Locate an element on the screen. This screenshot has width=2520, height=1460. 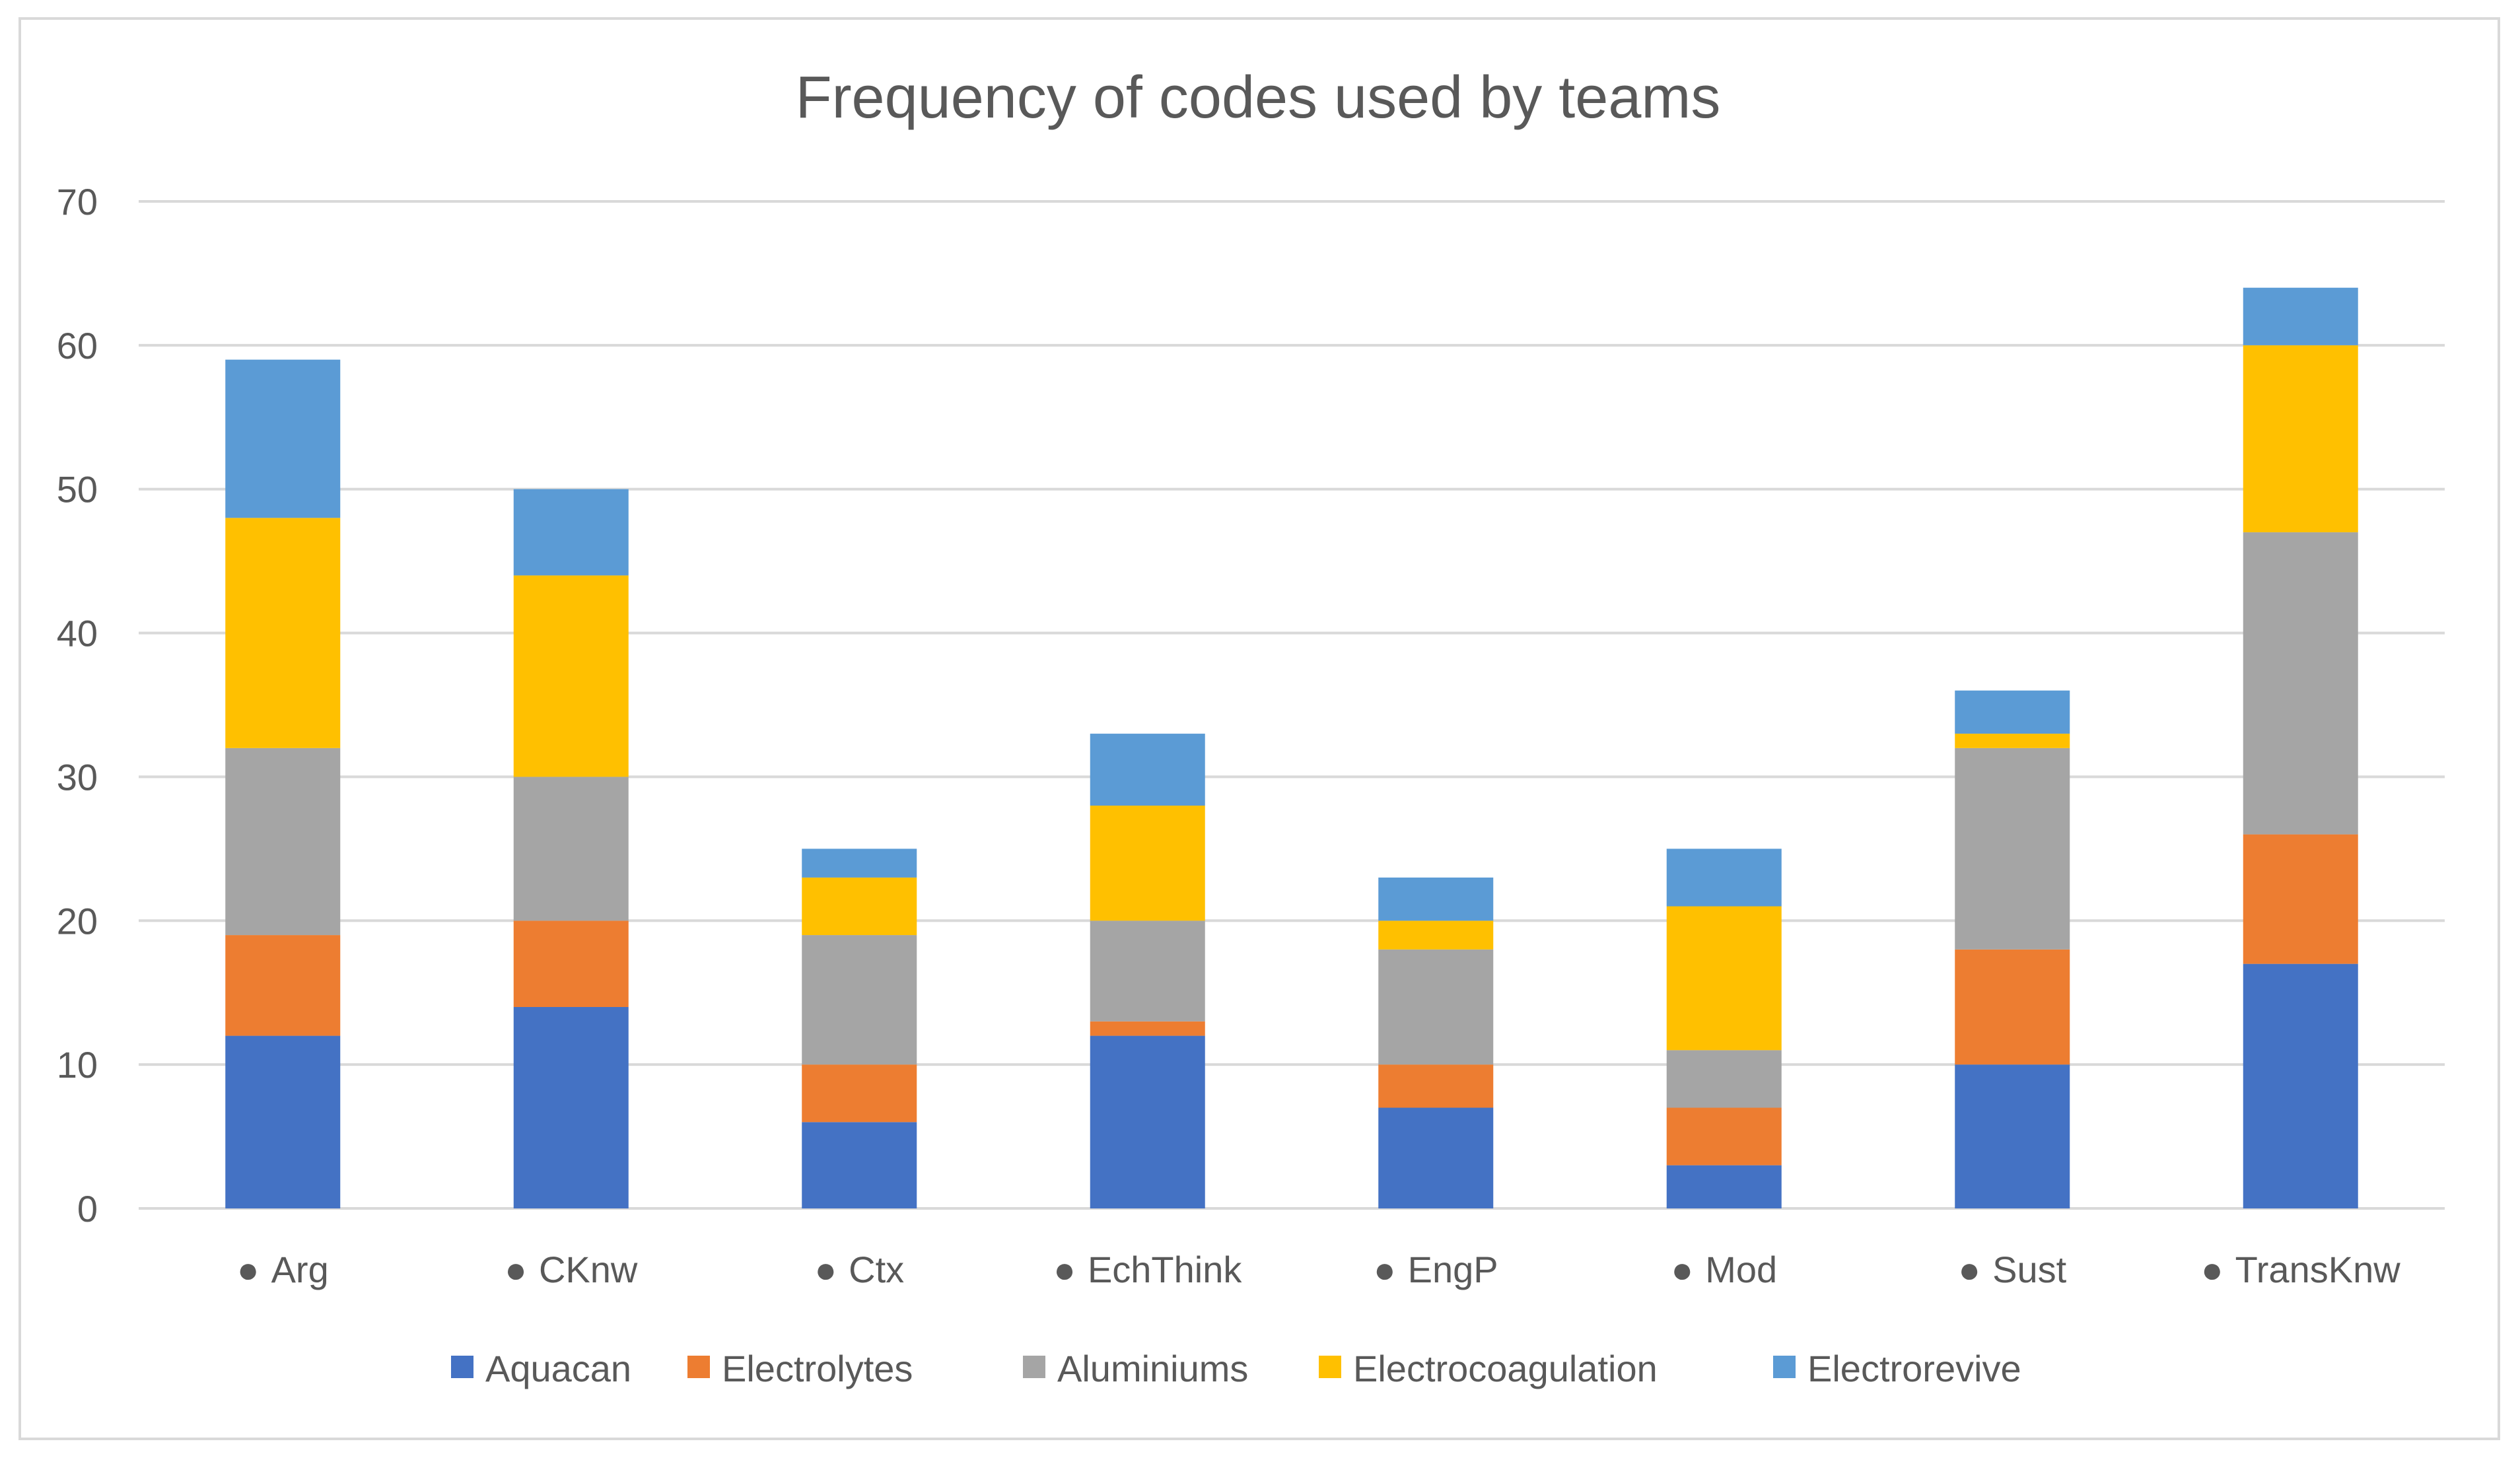
y-tick-label: 10 is located at coordinates (77, 1065).